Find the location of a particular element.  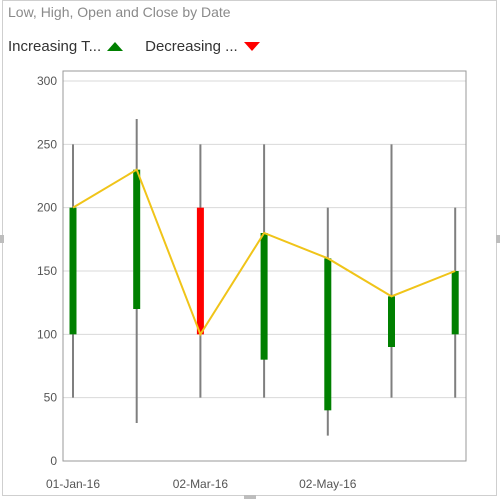

resize-handle-right is located at coordinates (498, 239).